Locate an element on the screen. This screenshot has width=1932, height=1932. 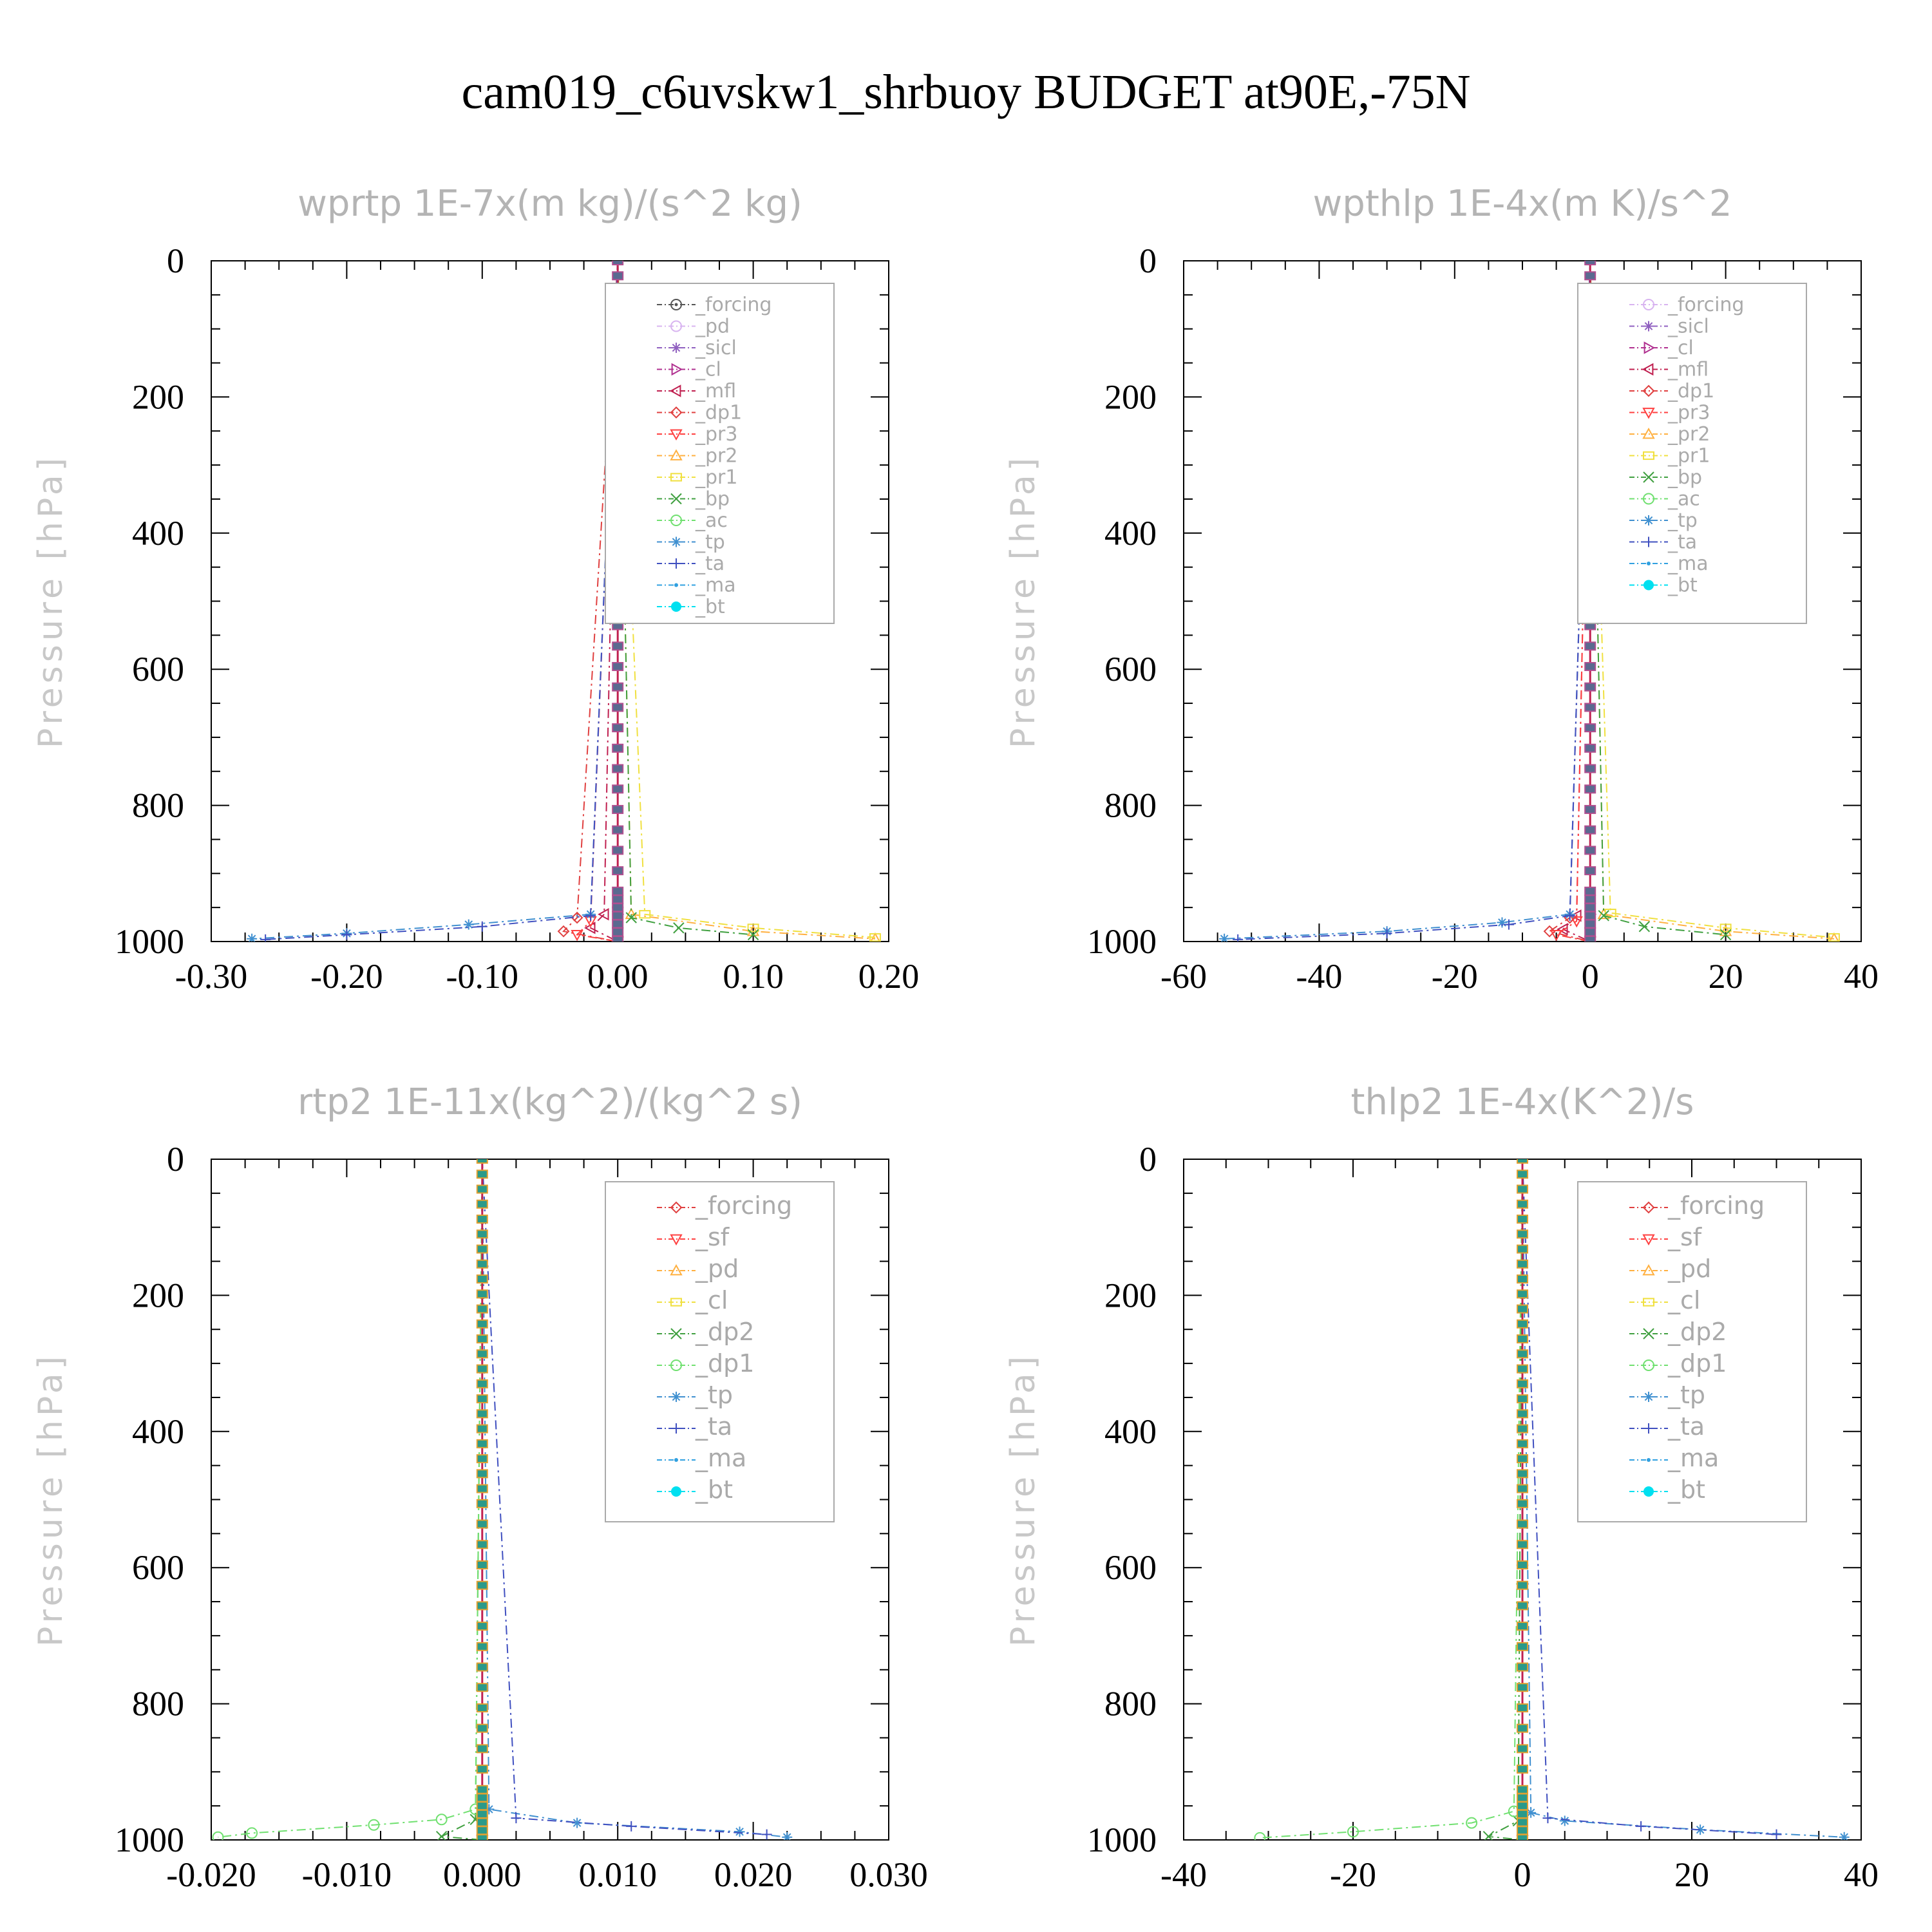
legend-label: _dp1 is located at coordinates (1690, 391).